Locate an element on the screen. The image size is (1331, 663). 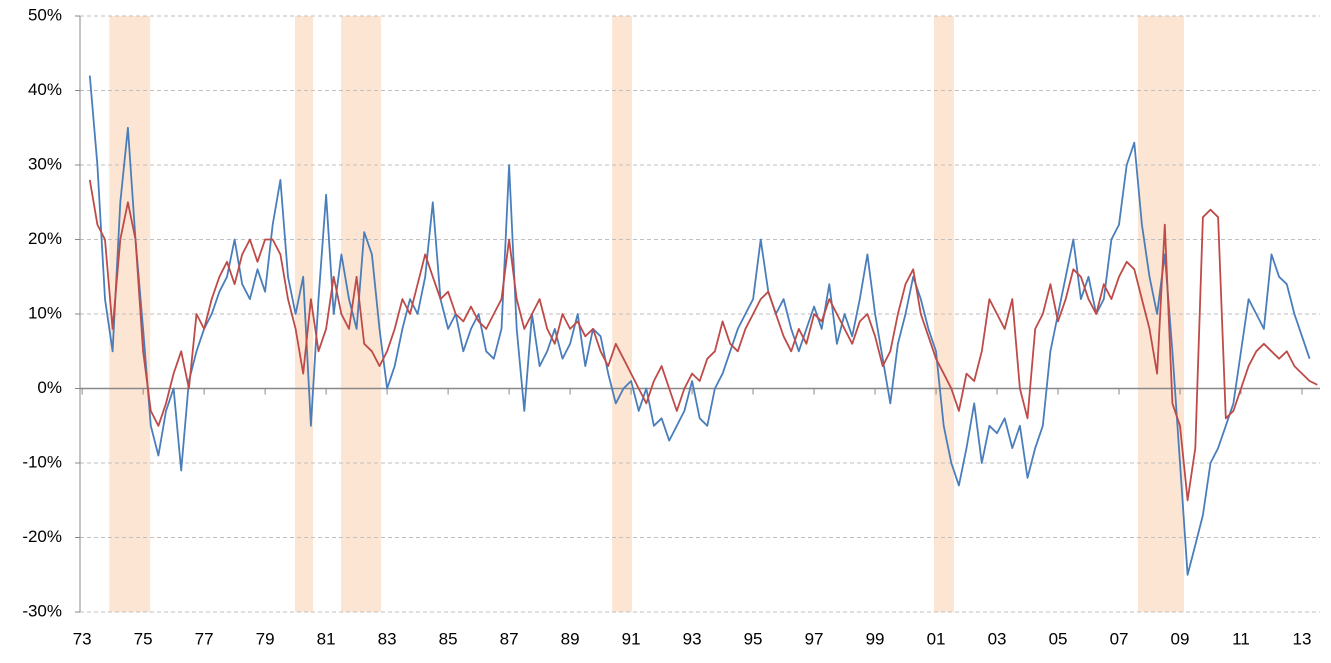
x-tick-label: 05 is located at coordinates (1058, 638).